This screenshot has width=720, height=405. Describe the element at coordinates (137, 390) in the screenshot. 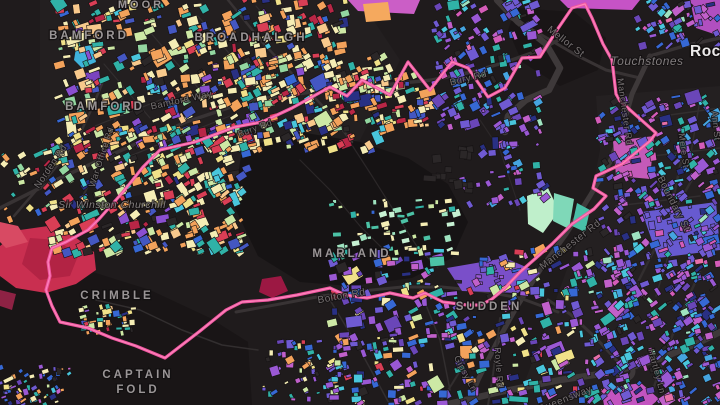

I see `place-label: FOLD` at that location.